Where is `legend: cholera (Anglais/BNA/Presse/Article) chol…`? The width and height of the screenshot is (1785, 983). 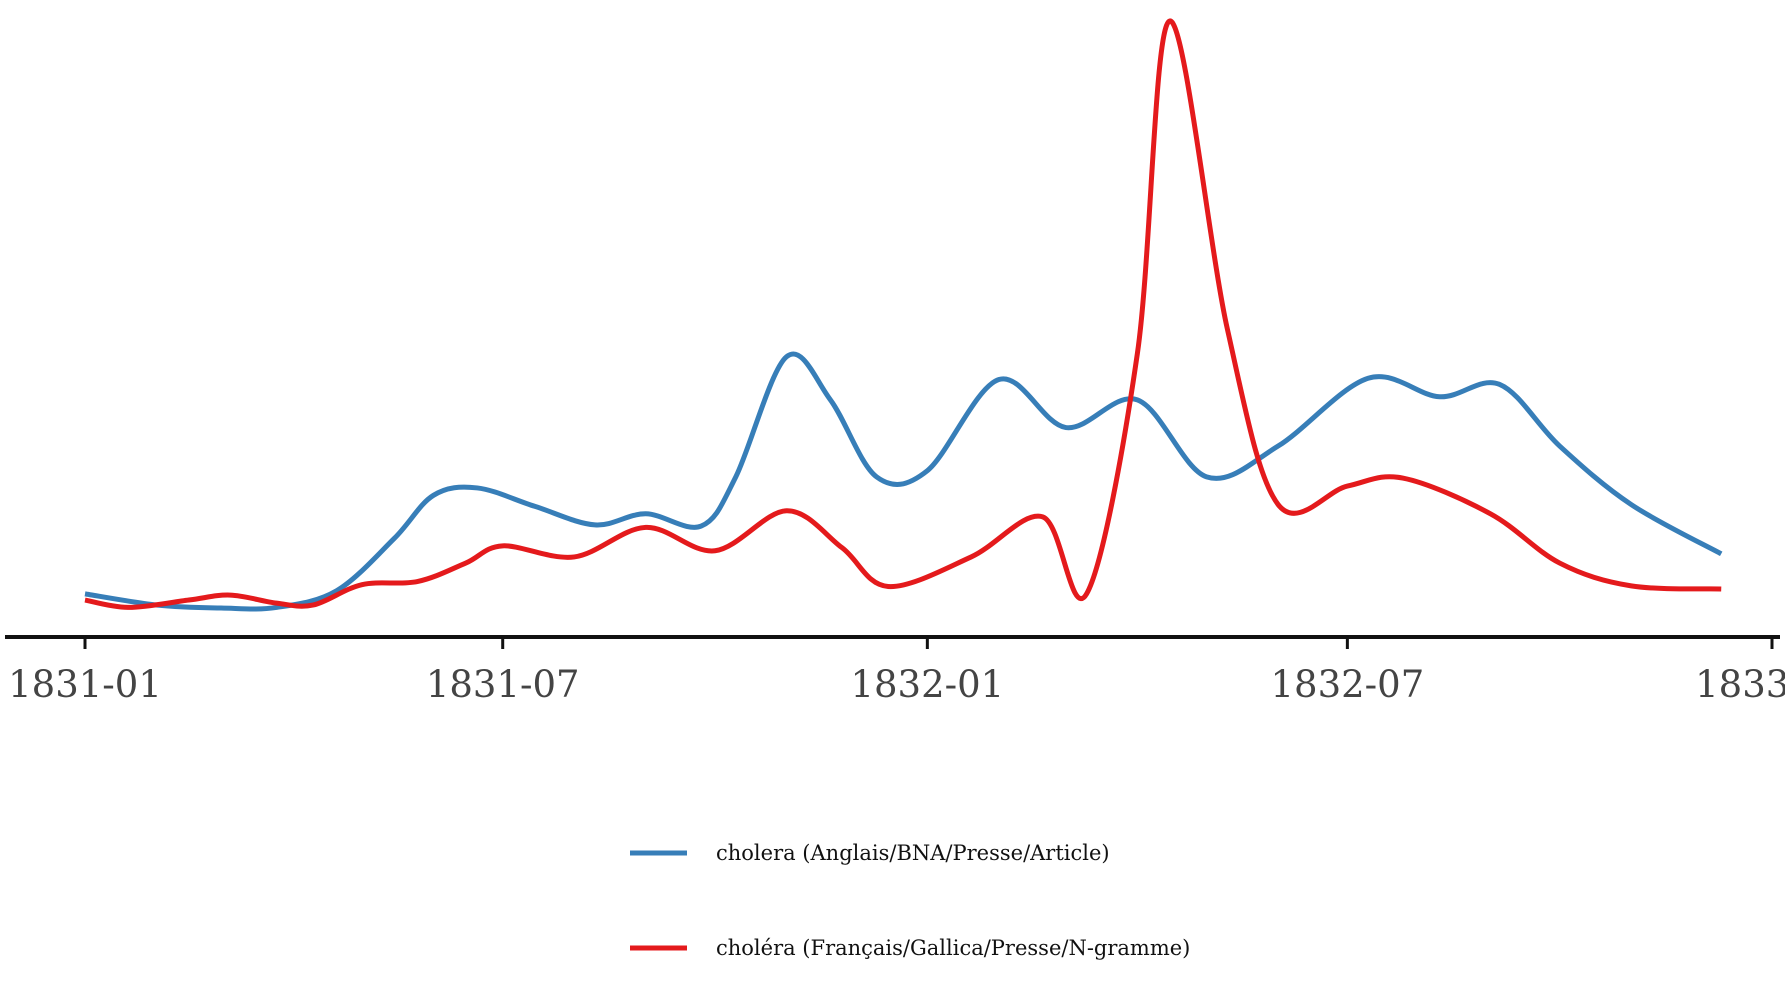
legend: cholera (Anglais/BNA/Presse/Article) chol… is located at coordinates (910, 900).